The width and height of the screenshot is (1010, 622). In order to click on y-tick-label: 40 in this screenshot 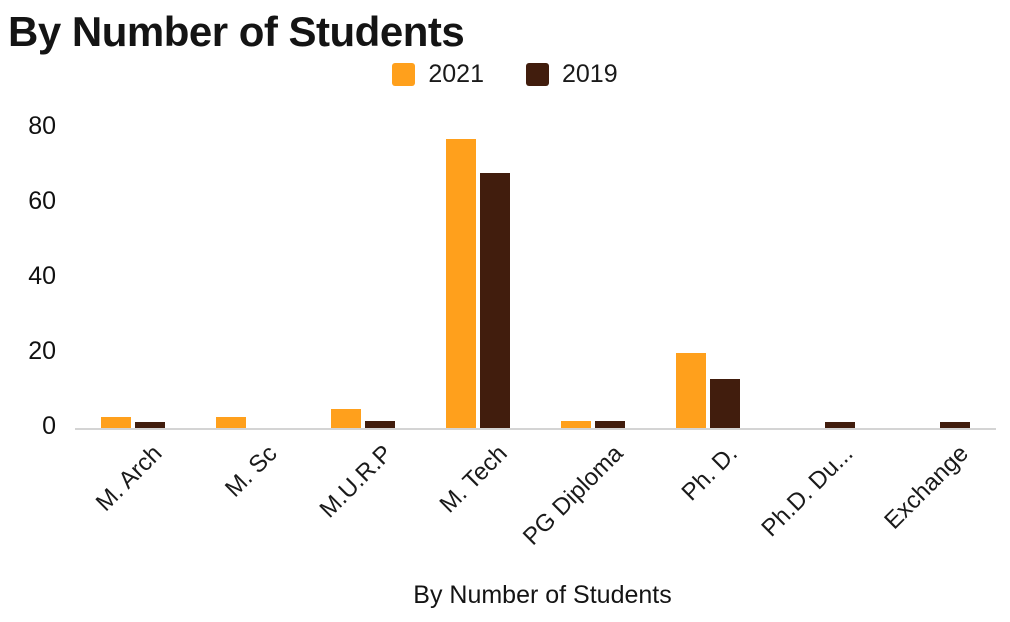, I will do `click(42, 276)`.